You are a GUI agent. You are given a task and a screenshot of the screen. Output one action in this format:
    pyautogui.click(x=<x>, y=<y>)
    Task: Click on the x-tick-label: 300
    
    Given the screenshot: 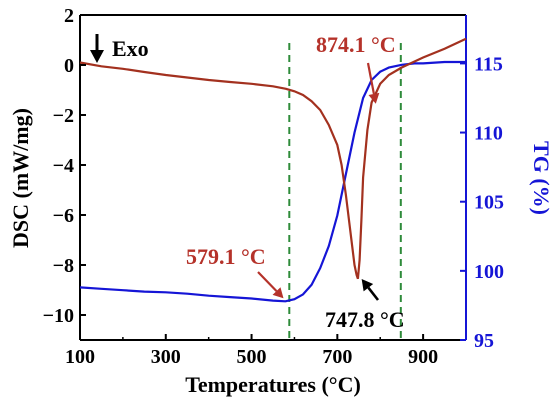 What is the action you would take?
    pyautogui.click(x=166, y=357)
    